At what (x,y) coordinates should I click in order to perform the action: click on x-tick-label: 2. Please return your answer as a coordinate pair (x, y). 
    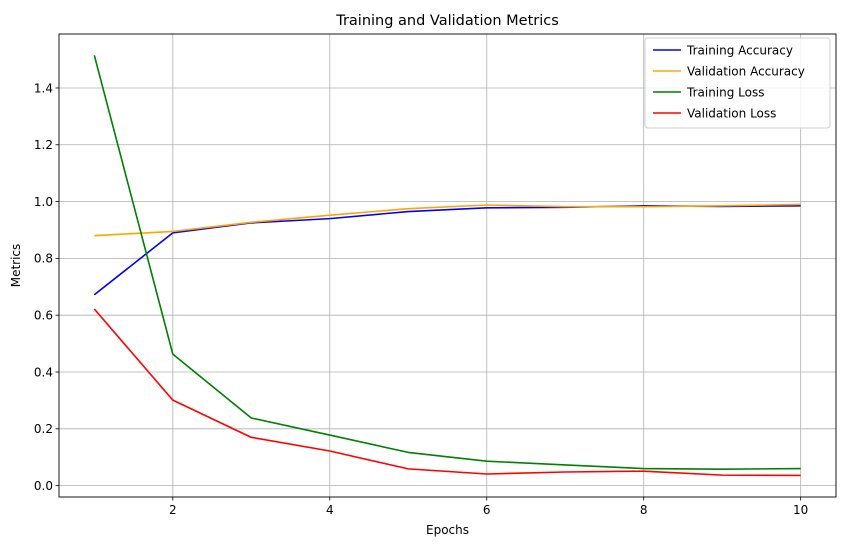
    Looking at the image, I should click on (173, 510).